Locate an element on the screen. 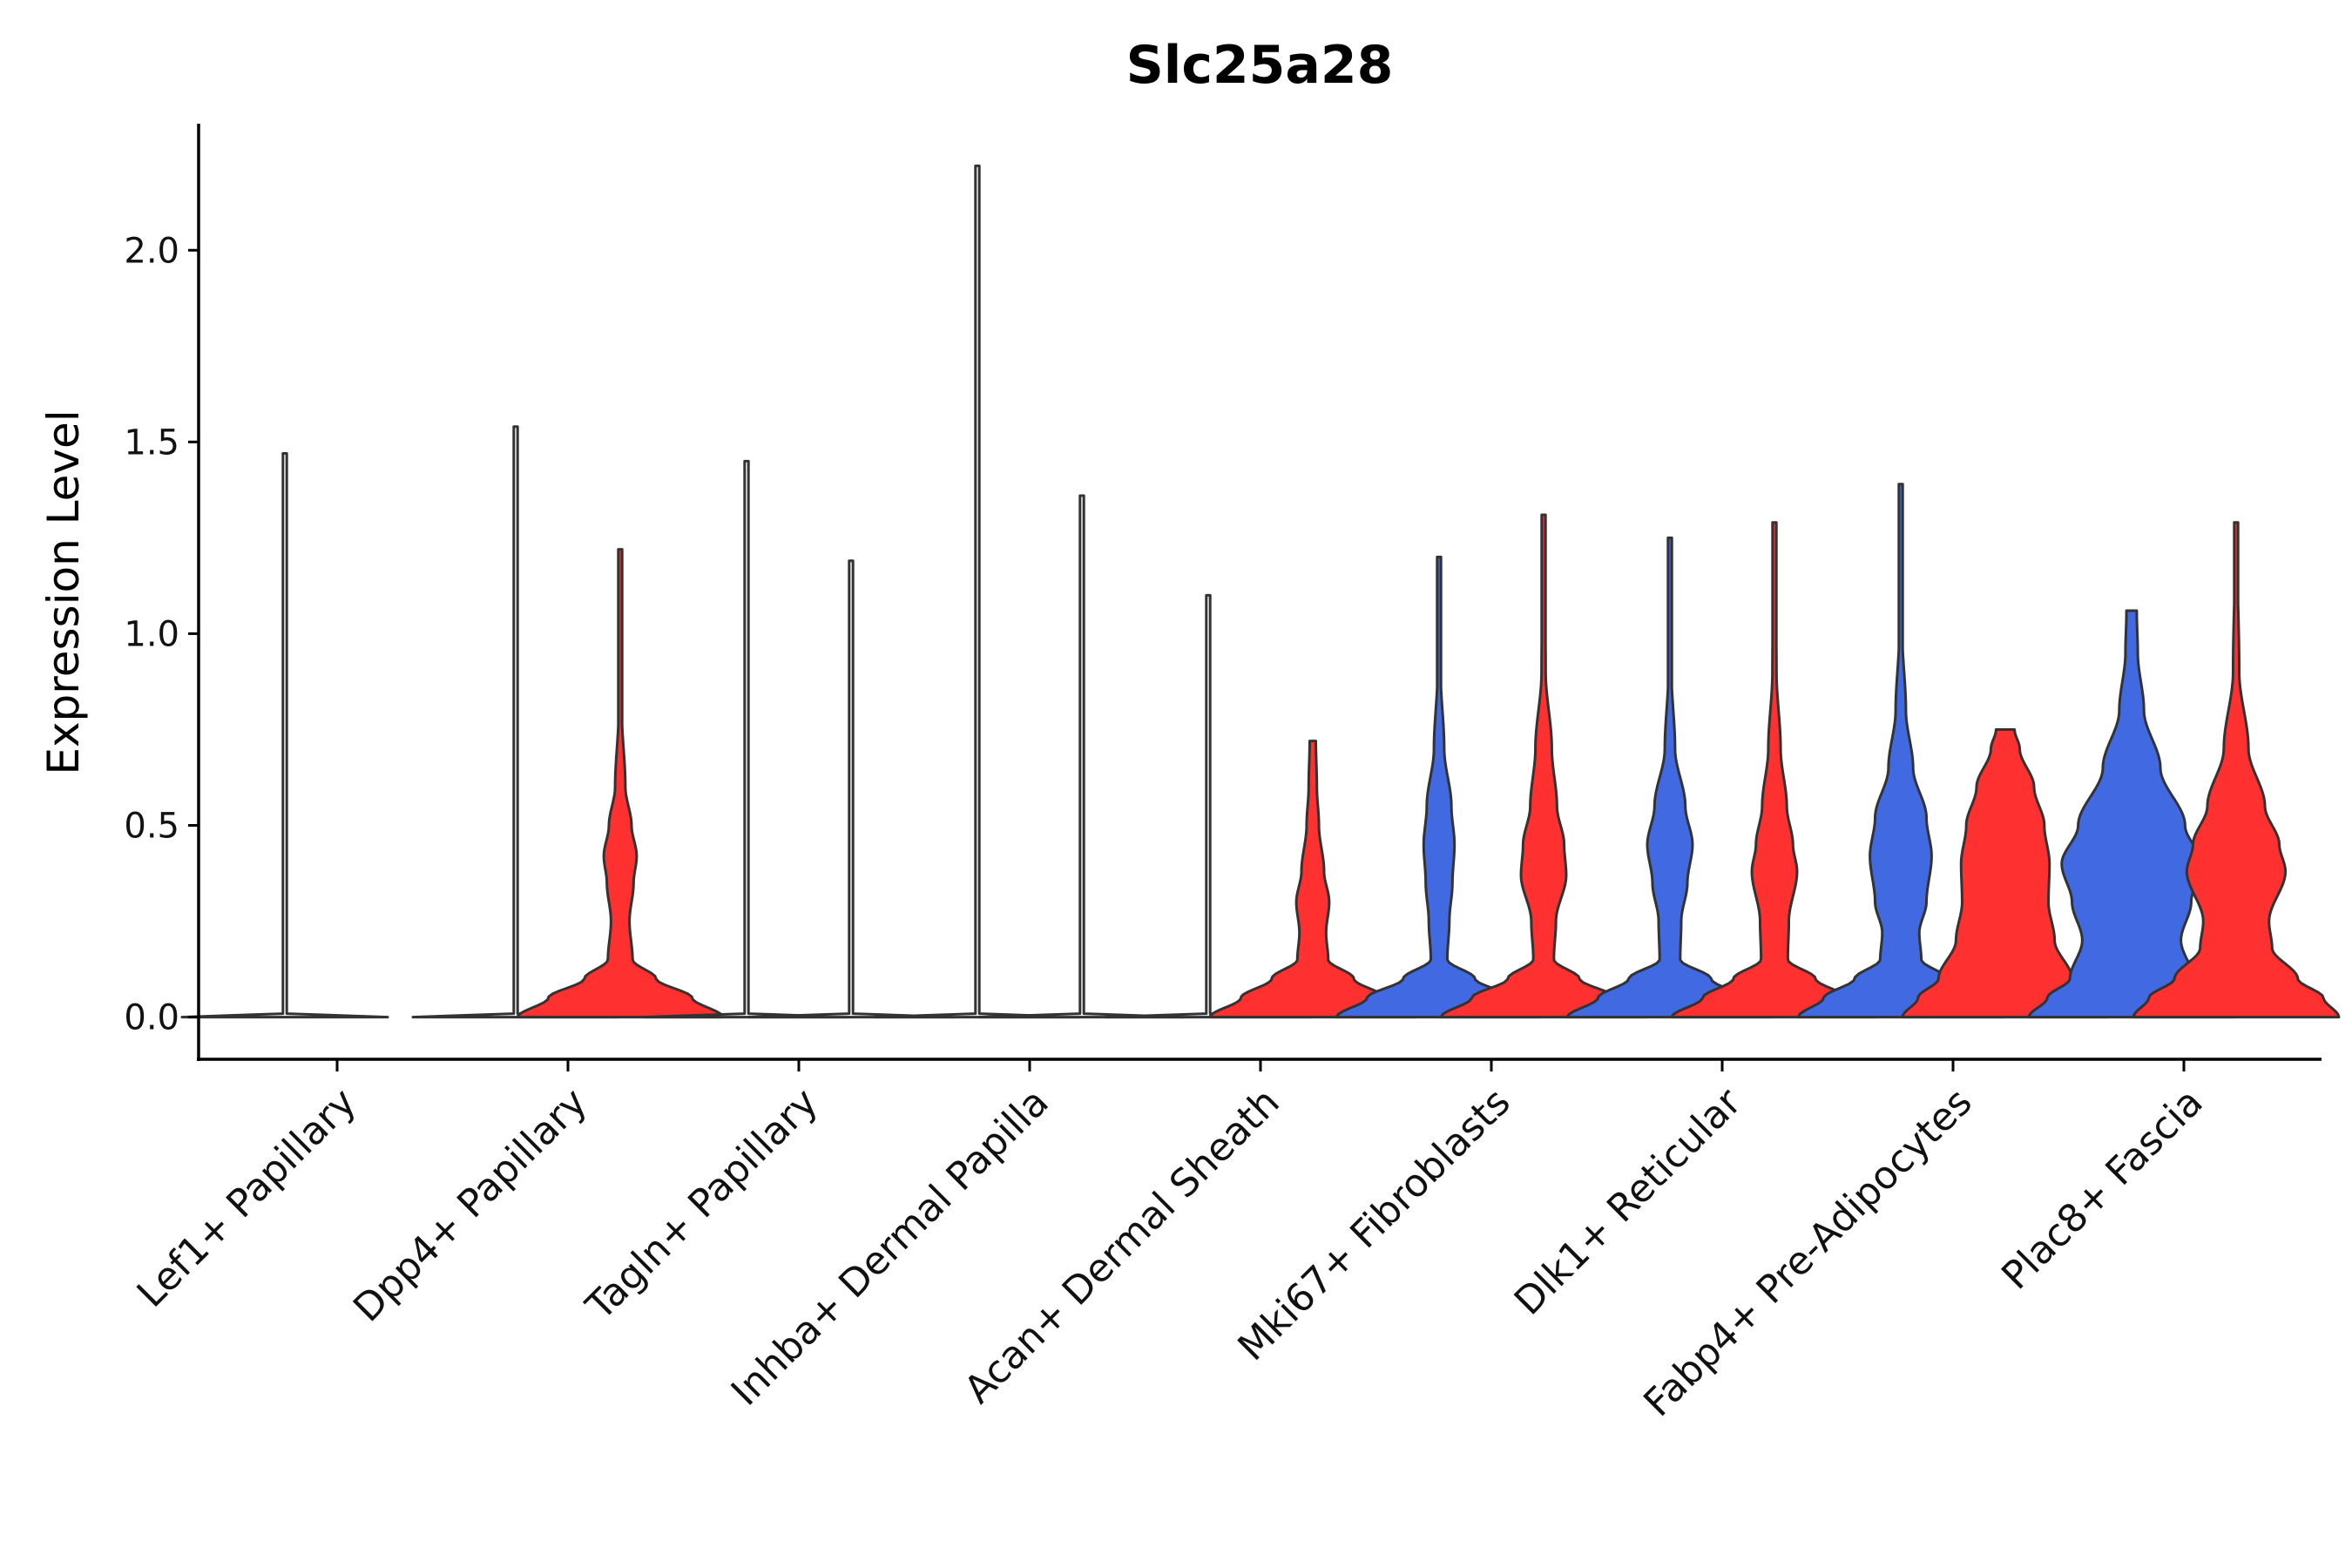 The image size is (2352, 1568). y-tick-label: 2.0 is located at coordinates (151, 251).